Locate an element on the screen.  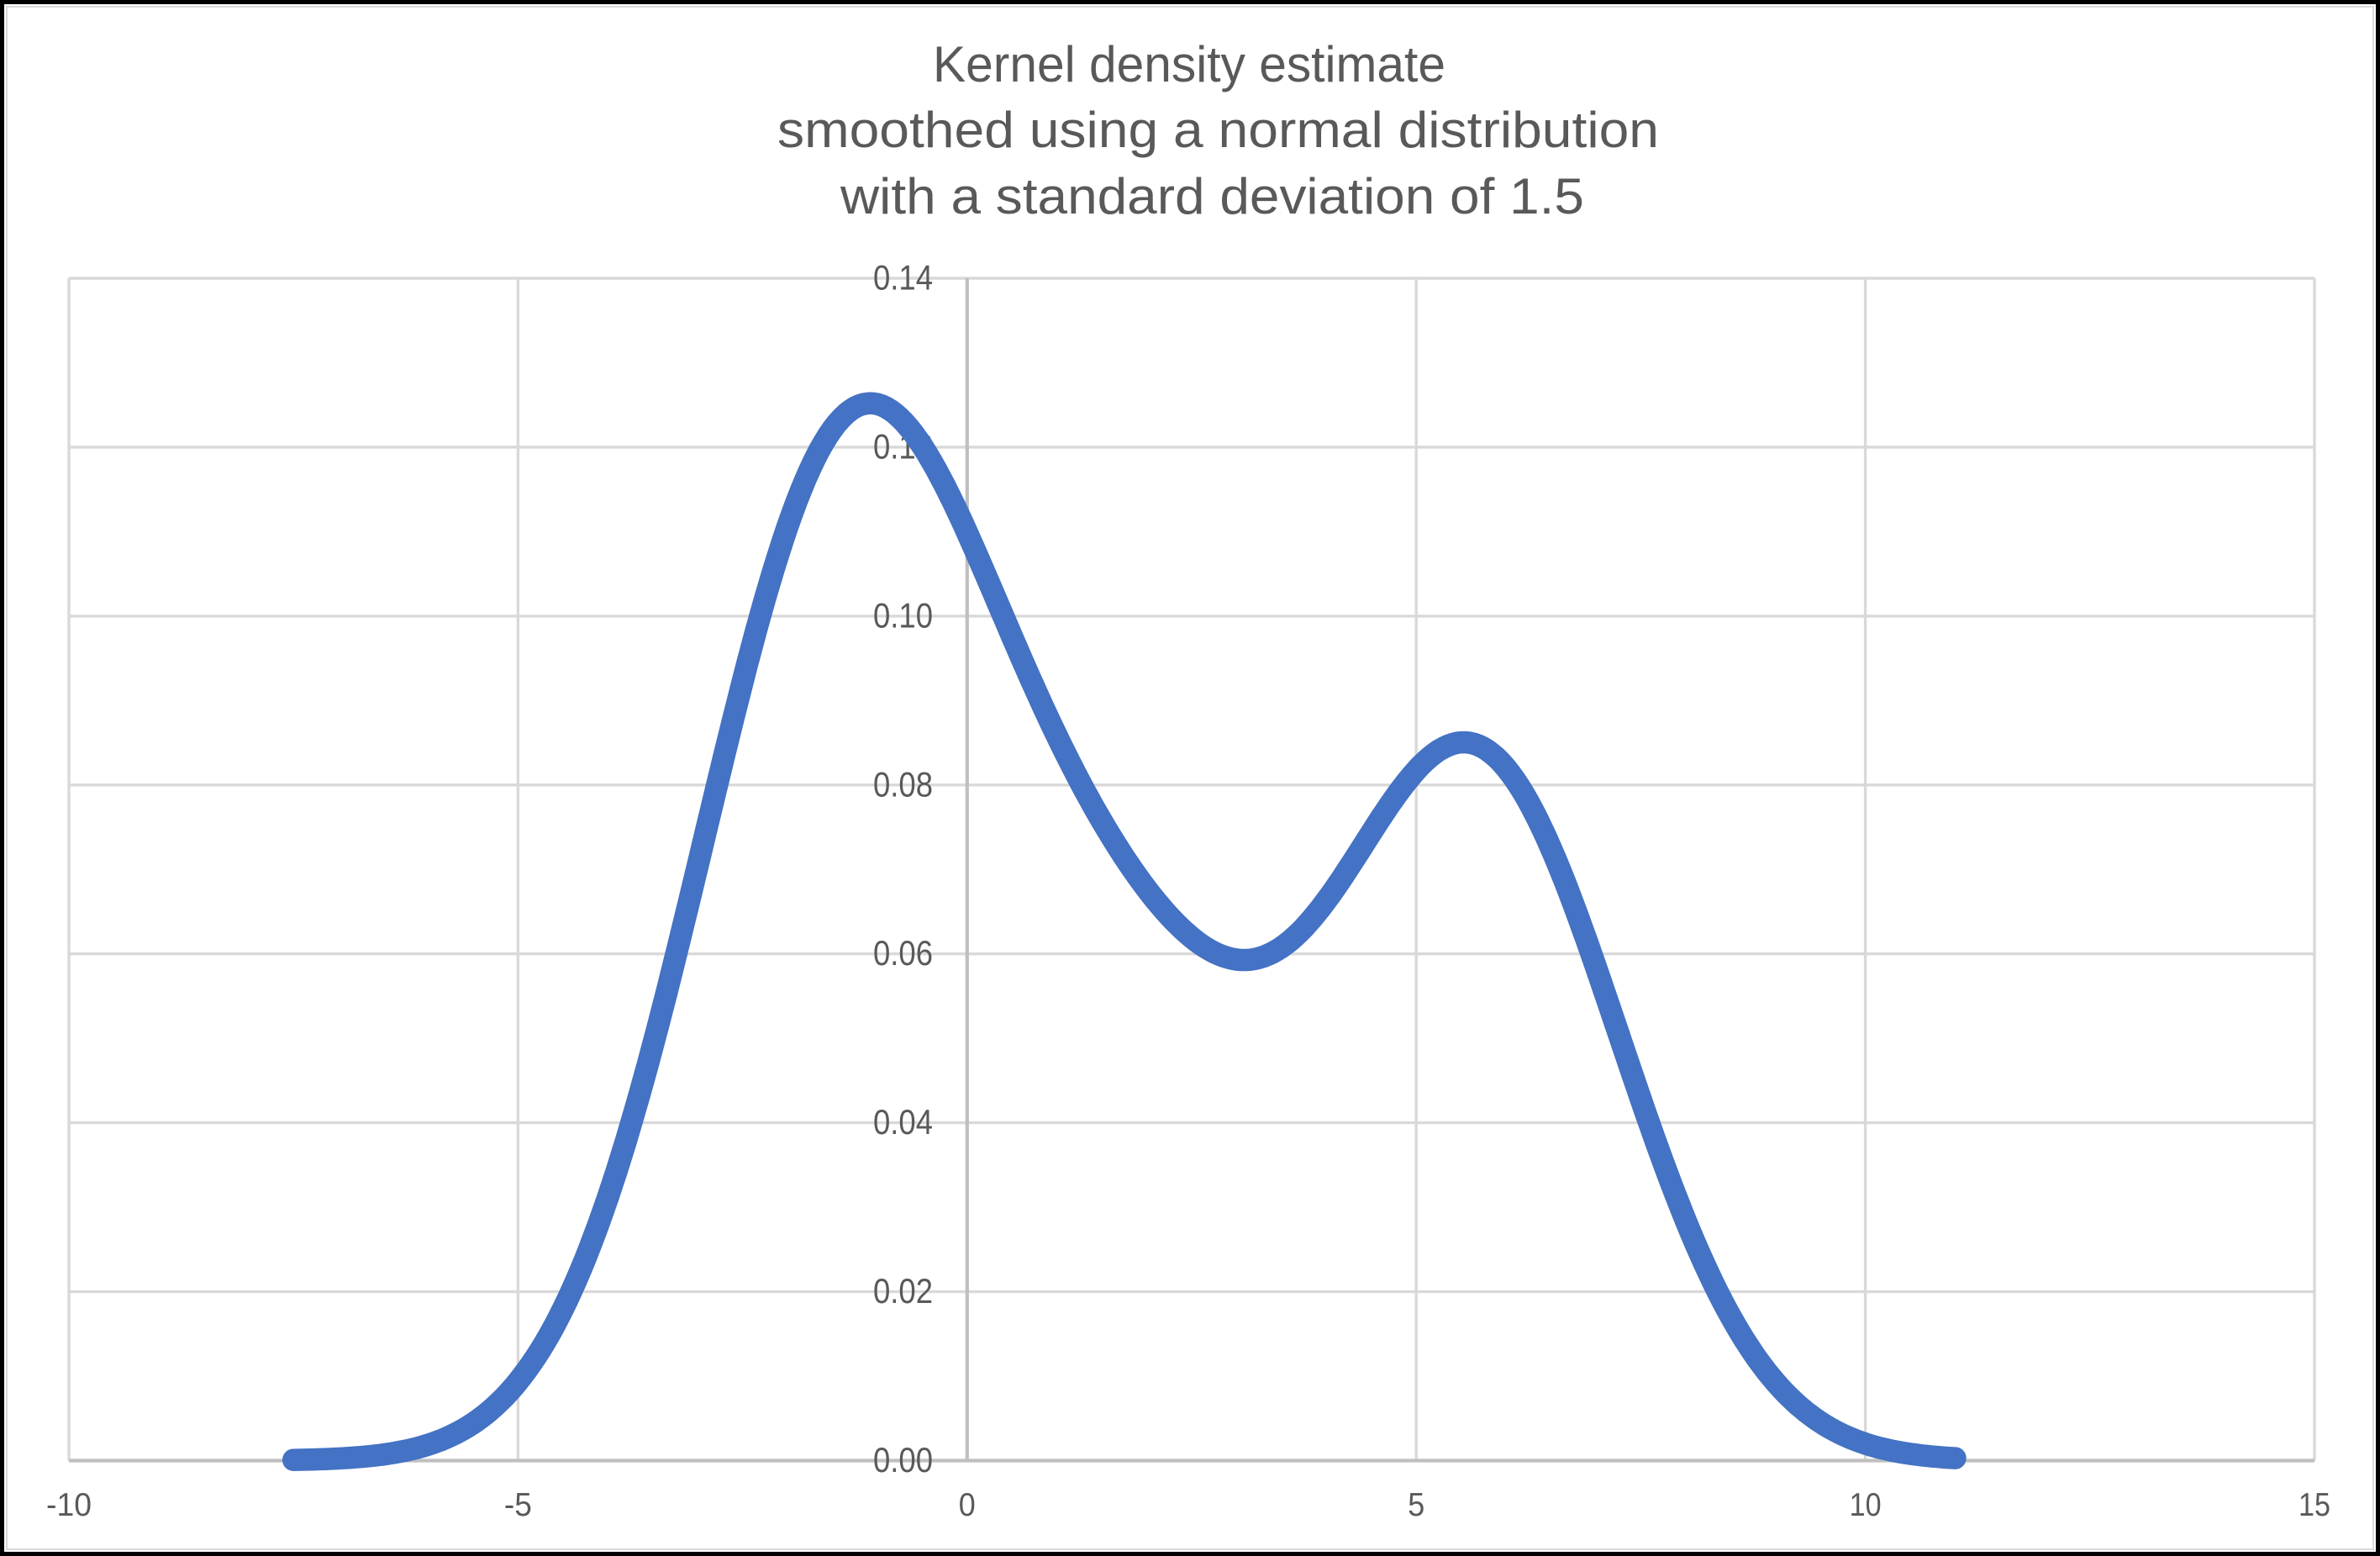
svg-text: 0.06 is located at coordinates (903, 953).